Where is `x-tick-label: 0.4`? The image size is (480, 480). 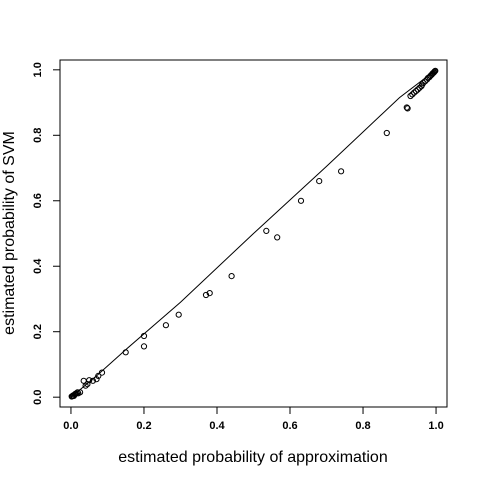 x-tick-label: 0.4 is located at coordinates (217, 426).